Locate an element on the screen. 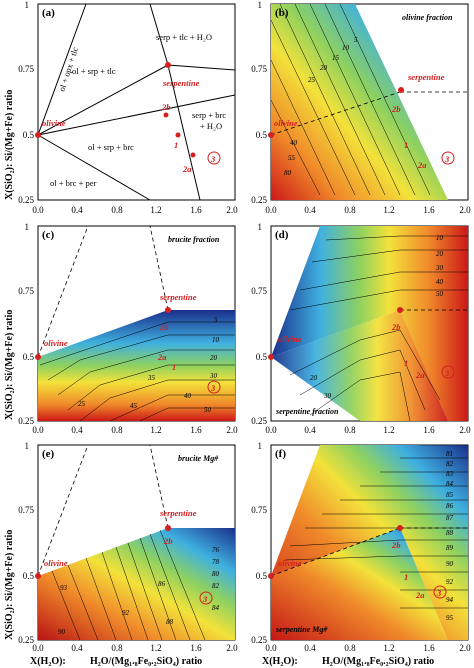  panel-title: serpentine fraction is located at coordinates (307, 411).